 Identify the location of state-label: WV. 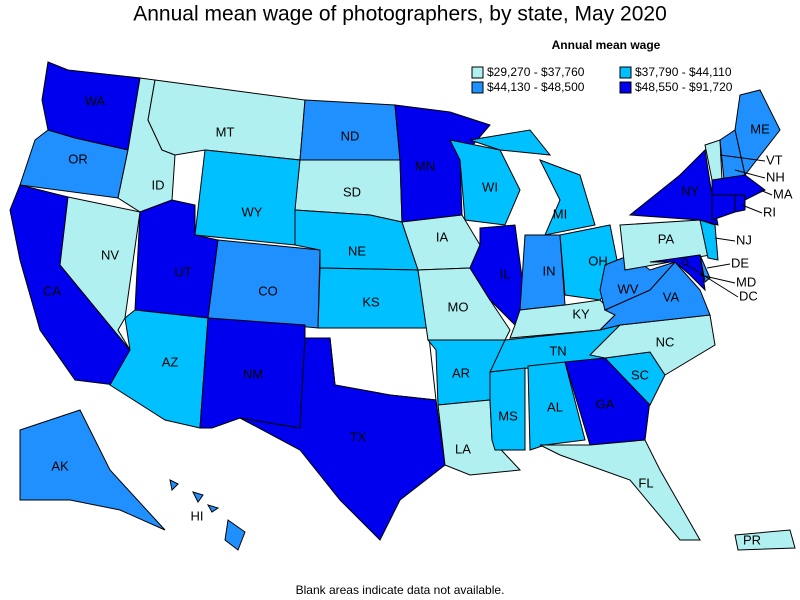
(628, 288).